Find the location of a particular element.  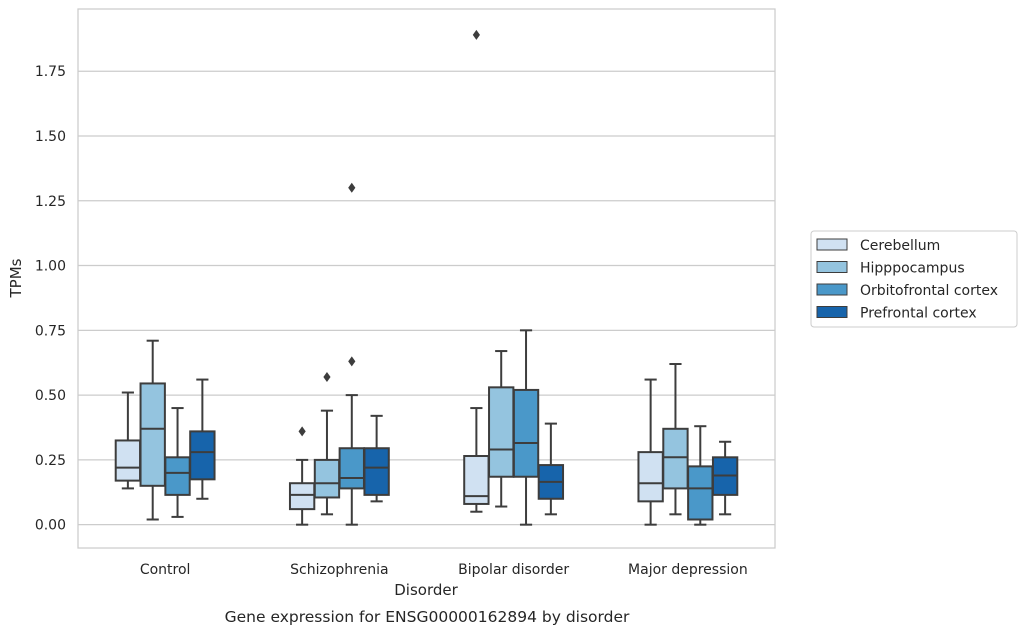

y-tick-label: 0.75 is located at coordinates (50, 331).